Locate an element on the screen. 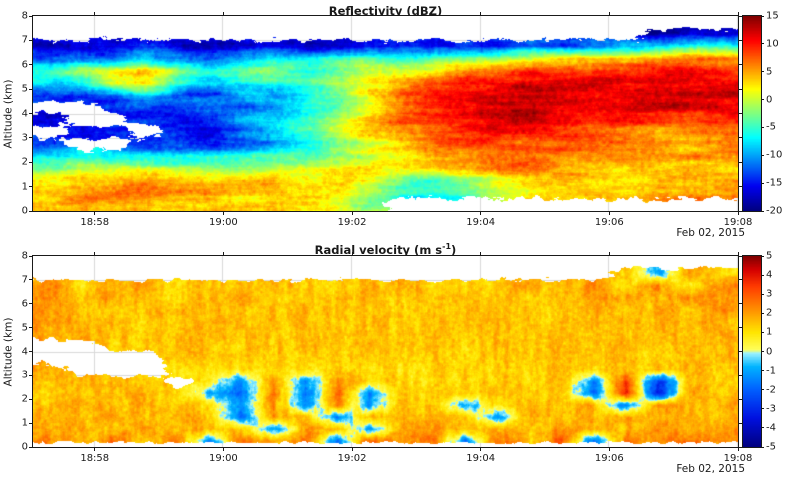  radial-velocity-title-text: Radial velocity (m s is located at coordinates (378, 249).